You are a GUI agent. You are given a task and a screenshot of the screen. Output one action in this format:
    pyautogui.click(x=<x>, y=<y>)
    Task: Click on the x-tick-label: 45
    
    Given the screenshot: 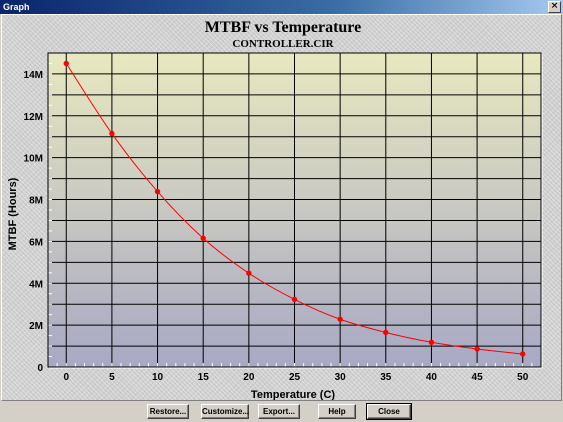 What is the action you would take?
    pyautogui.click(x=478, y=377)
    